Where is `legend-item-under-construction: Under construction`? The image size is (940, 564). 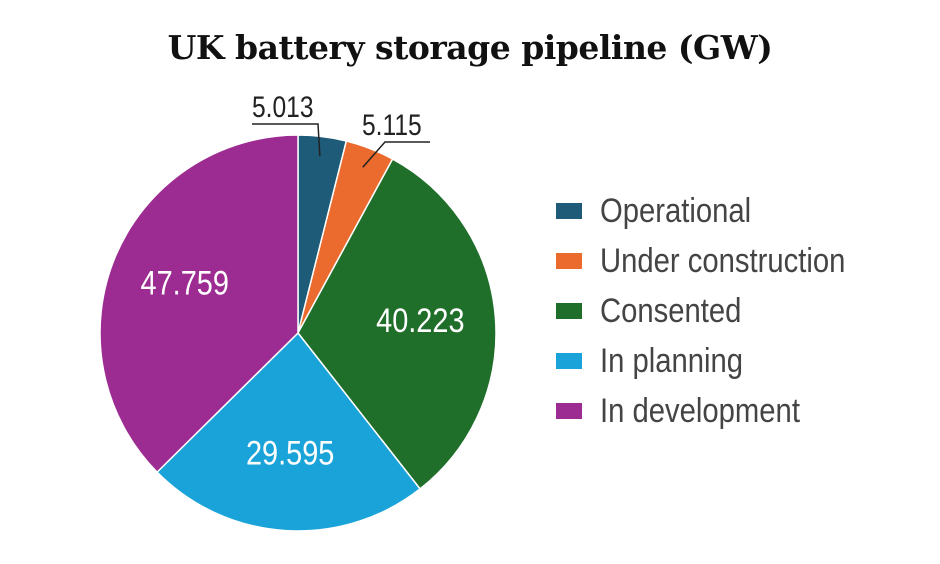 legend-item-under-construction: Under construction is located at coordinates (720, 261).